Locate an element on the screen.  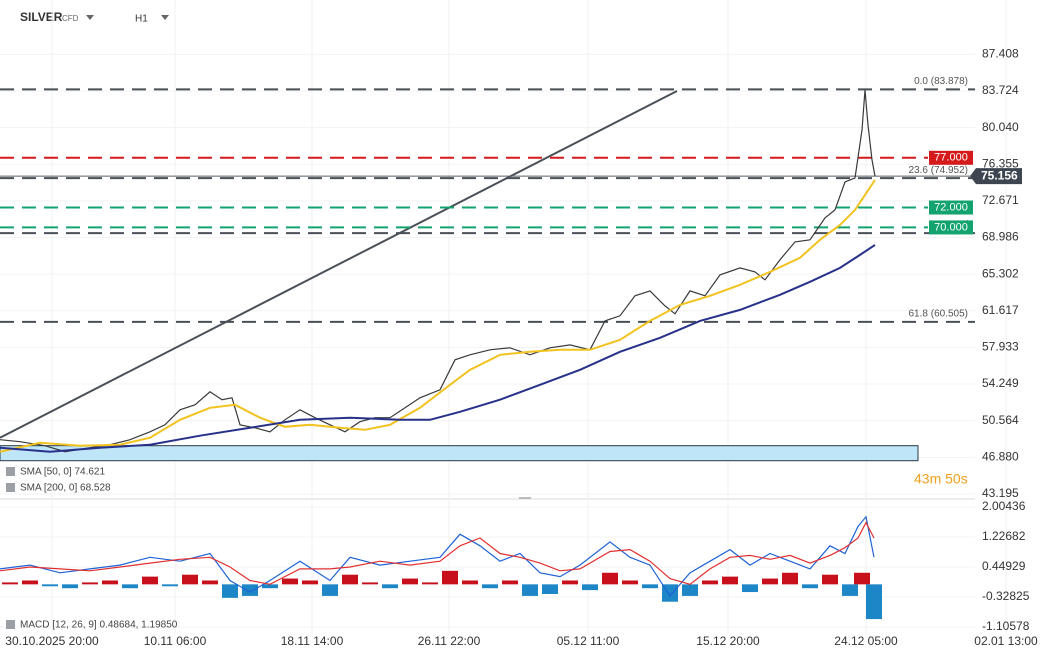
price-level-tag-label: 72.000 is located at coordinates (951, 207).